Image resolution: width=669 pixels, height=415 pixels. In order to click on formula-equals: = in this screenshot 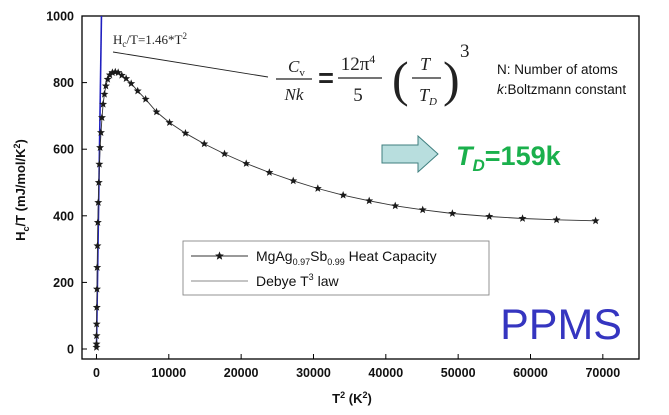, I will do `click(326, 78)`.